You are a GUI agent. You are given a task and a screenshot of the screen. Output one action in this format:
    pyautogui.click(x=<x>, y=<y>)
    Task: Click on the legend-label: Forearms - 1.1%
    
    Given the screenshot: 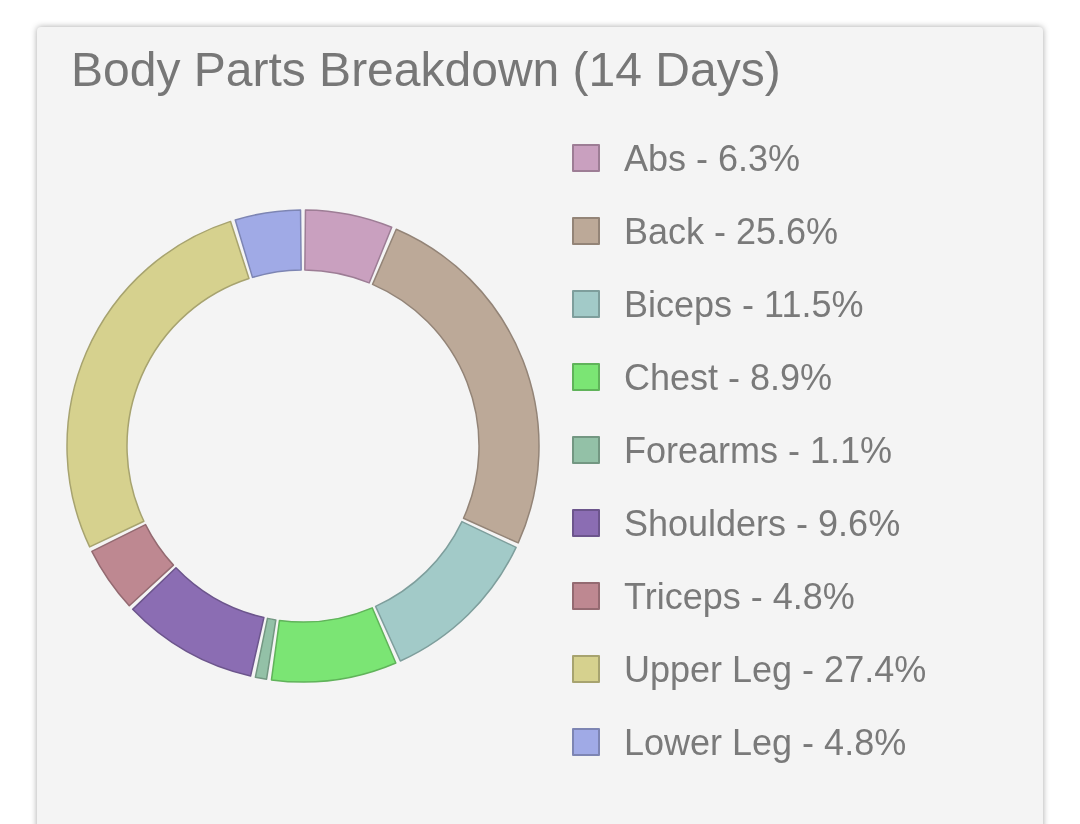 What is the action you would take?
    pyautogui.click(x=758, y=450)
    